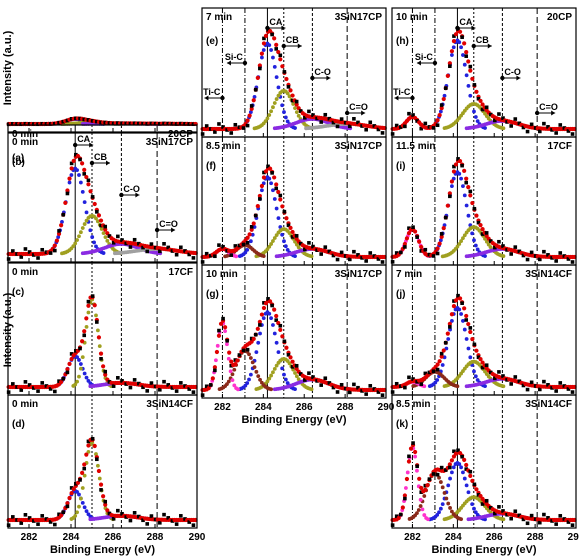  What do you see at coordinates (168, 224) in the screenshot?
I see `annotation-label: C=O` at bounding box center [168, 224].